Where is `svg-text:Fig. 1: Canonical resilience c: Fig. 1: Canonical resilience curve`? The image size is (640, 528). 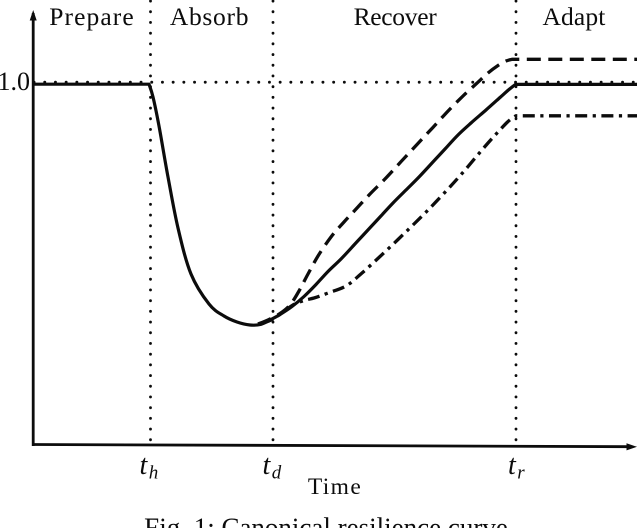
svg-text:Fig. 1: Canonical resilience c: Fig. 1: Canonical resilience curve is located at coordinates (326, 520).